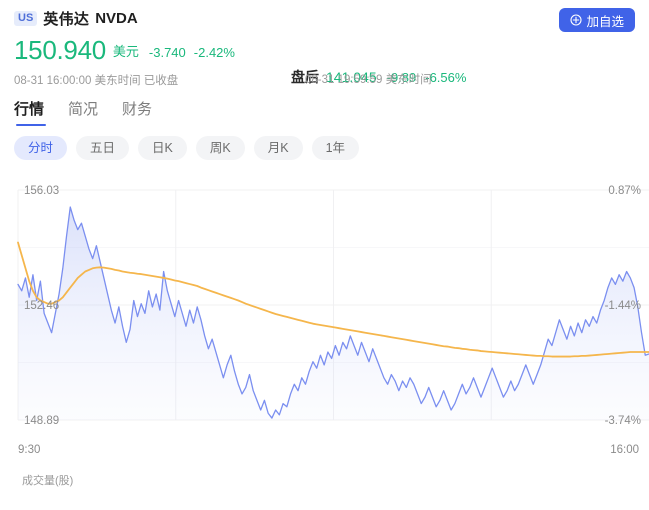 The image size is (649, 510). I want to click on after-hours-price: 141.045, so click(351, 77).